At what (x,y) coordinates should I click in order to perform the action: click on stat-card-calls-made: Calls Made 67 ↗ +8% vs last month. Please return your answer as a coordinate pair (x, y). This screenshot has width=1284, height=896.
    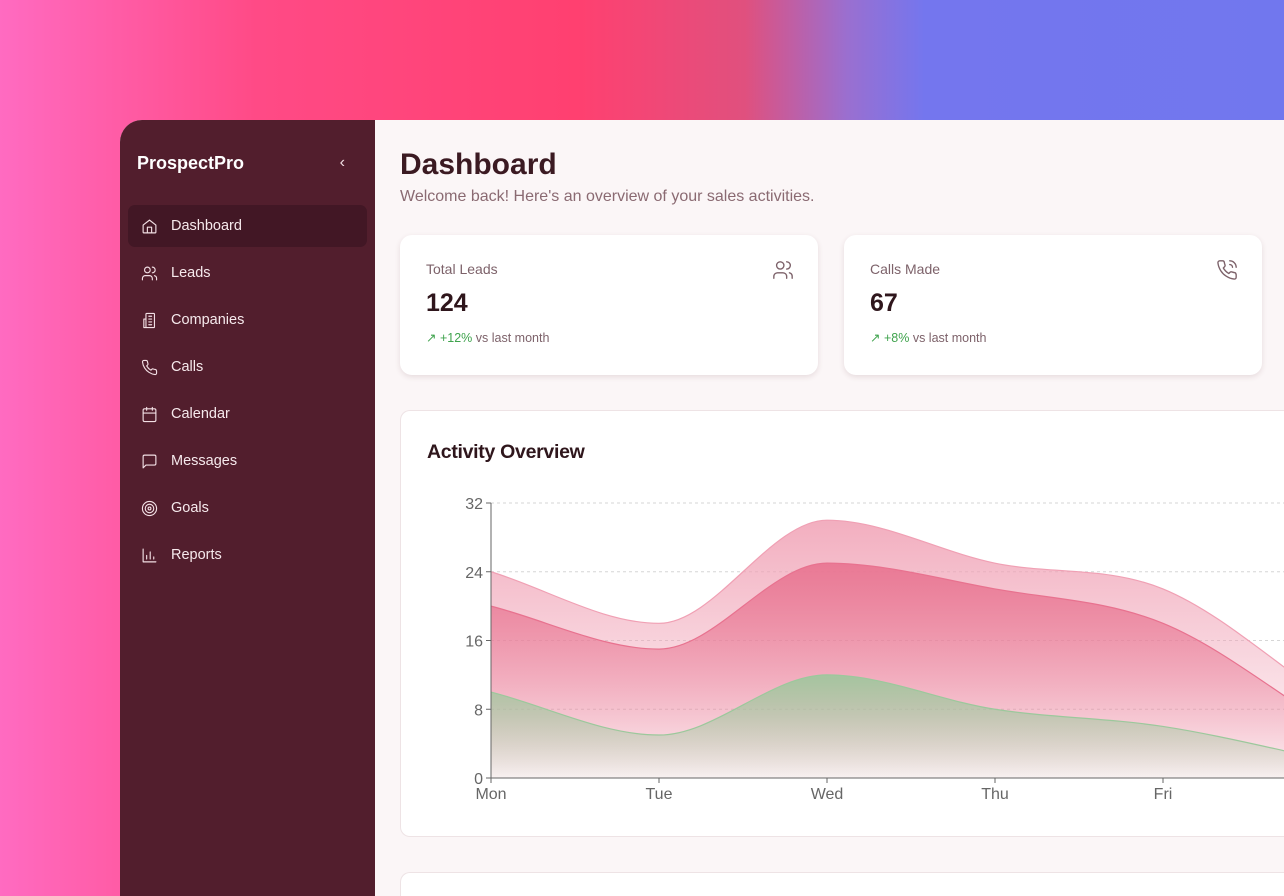
    Looking at the image, I should click on (1053, 305).